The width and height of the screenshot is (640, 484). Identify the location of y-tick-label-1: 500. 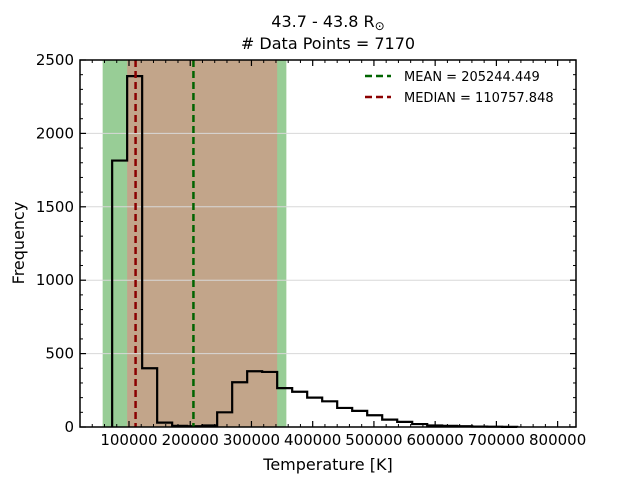
(59, 354).